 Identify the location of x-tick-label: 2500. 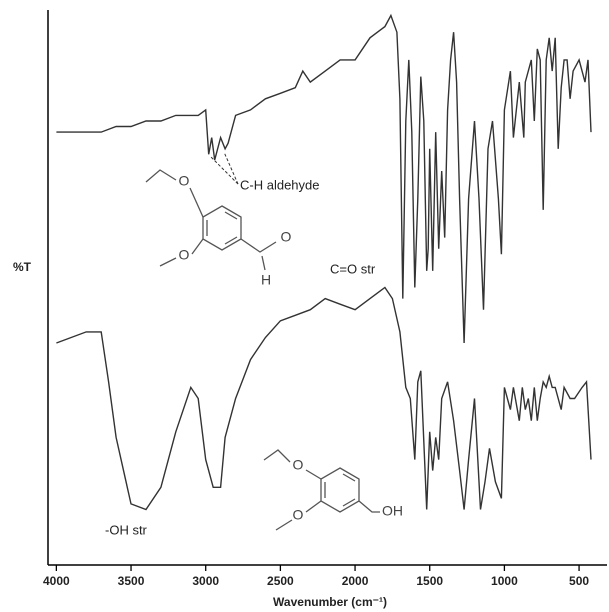
(280, 581).